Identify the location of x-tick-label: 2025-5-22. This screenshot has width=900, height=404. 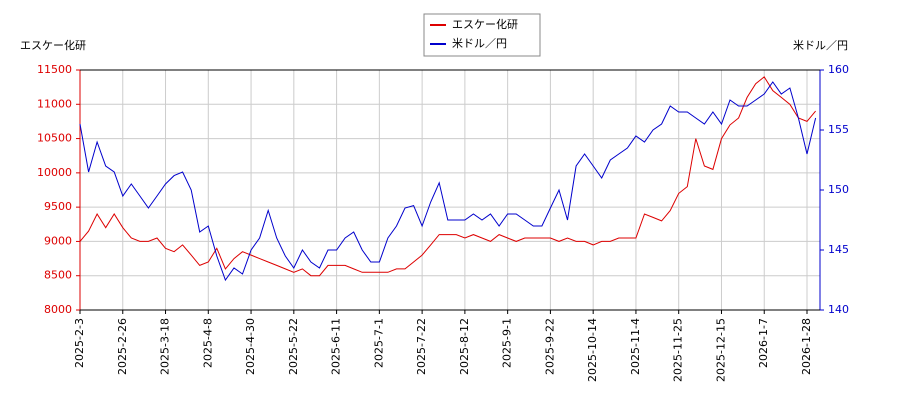
(293, 346).